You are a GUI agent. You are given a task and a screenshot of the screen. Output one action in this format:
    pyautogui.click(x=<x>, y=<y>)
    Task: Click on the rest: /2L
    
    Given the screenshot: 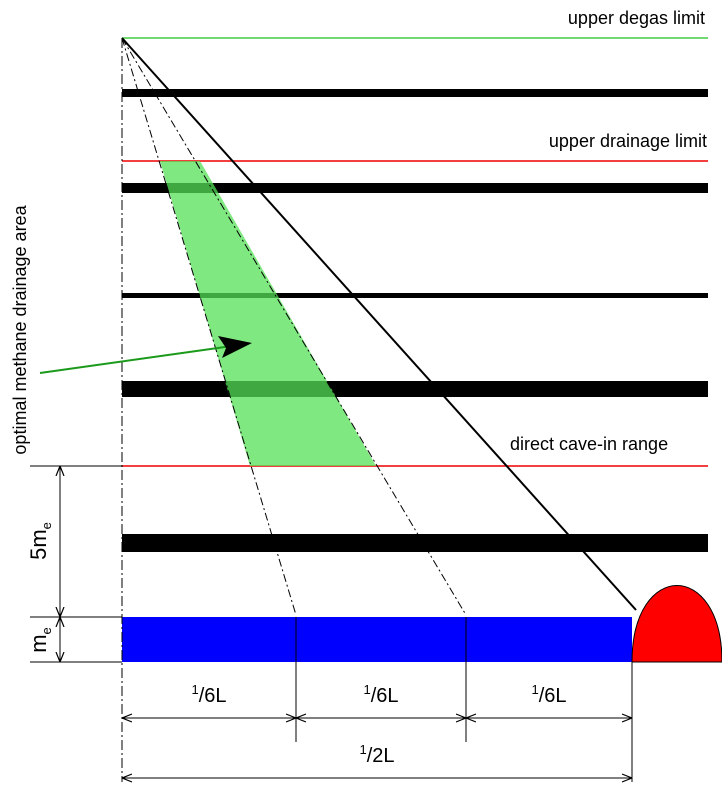 What is the action you would take?
    pyautogui.click(x=381, y=756)
    